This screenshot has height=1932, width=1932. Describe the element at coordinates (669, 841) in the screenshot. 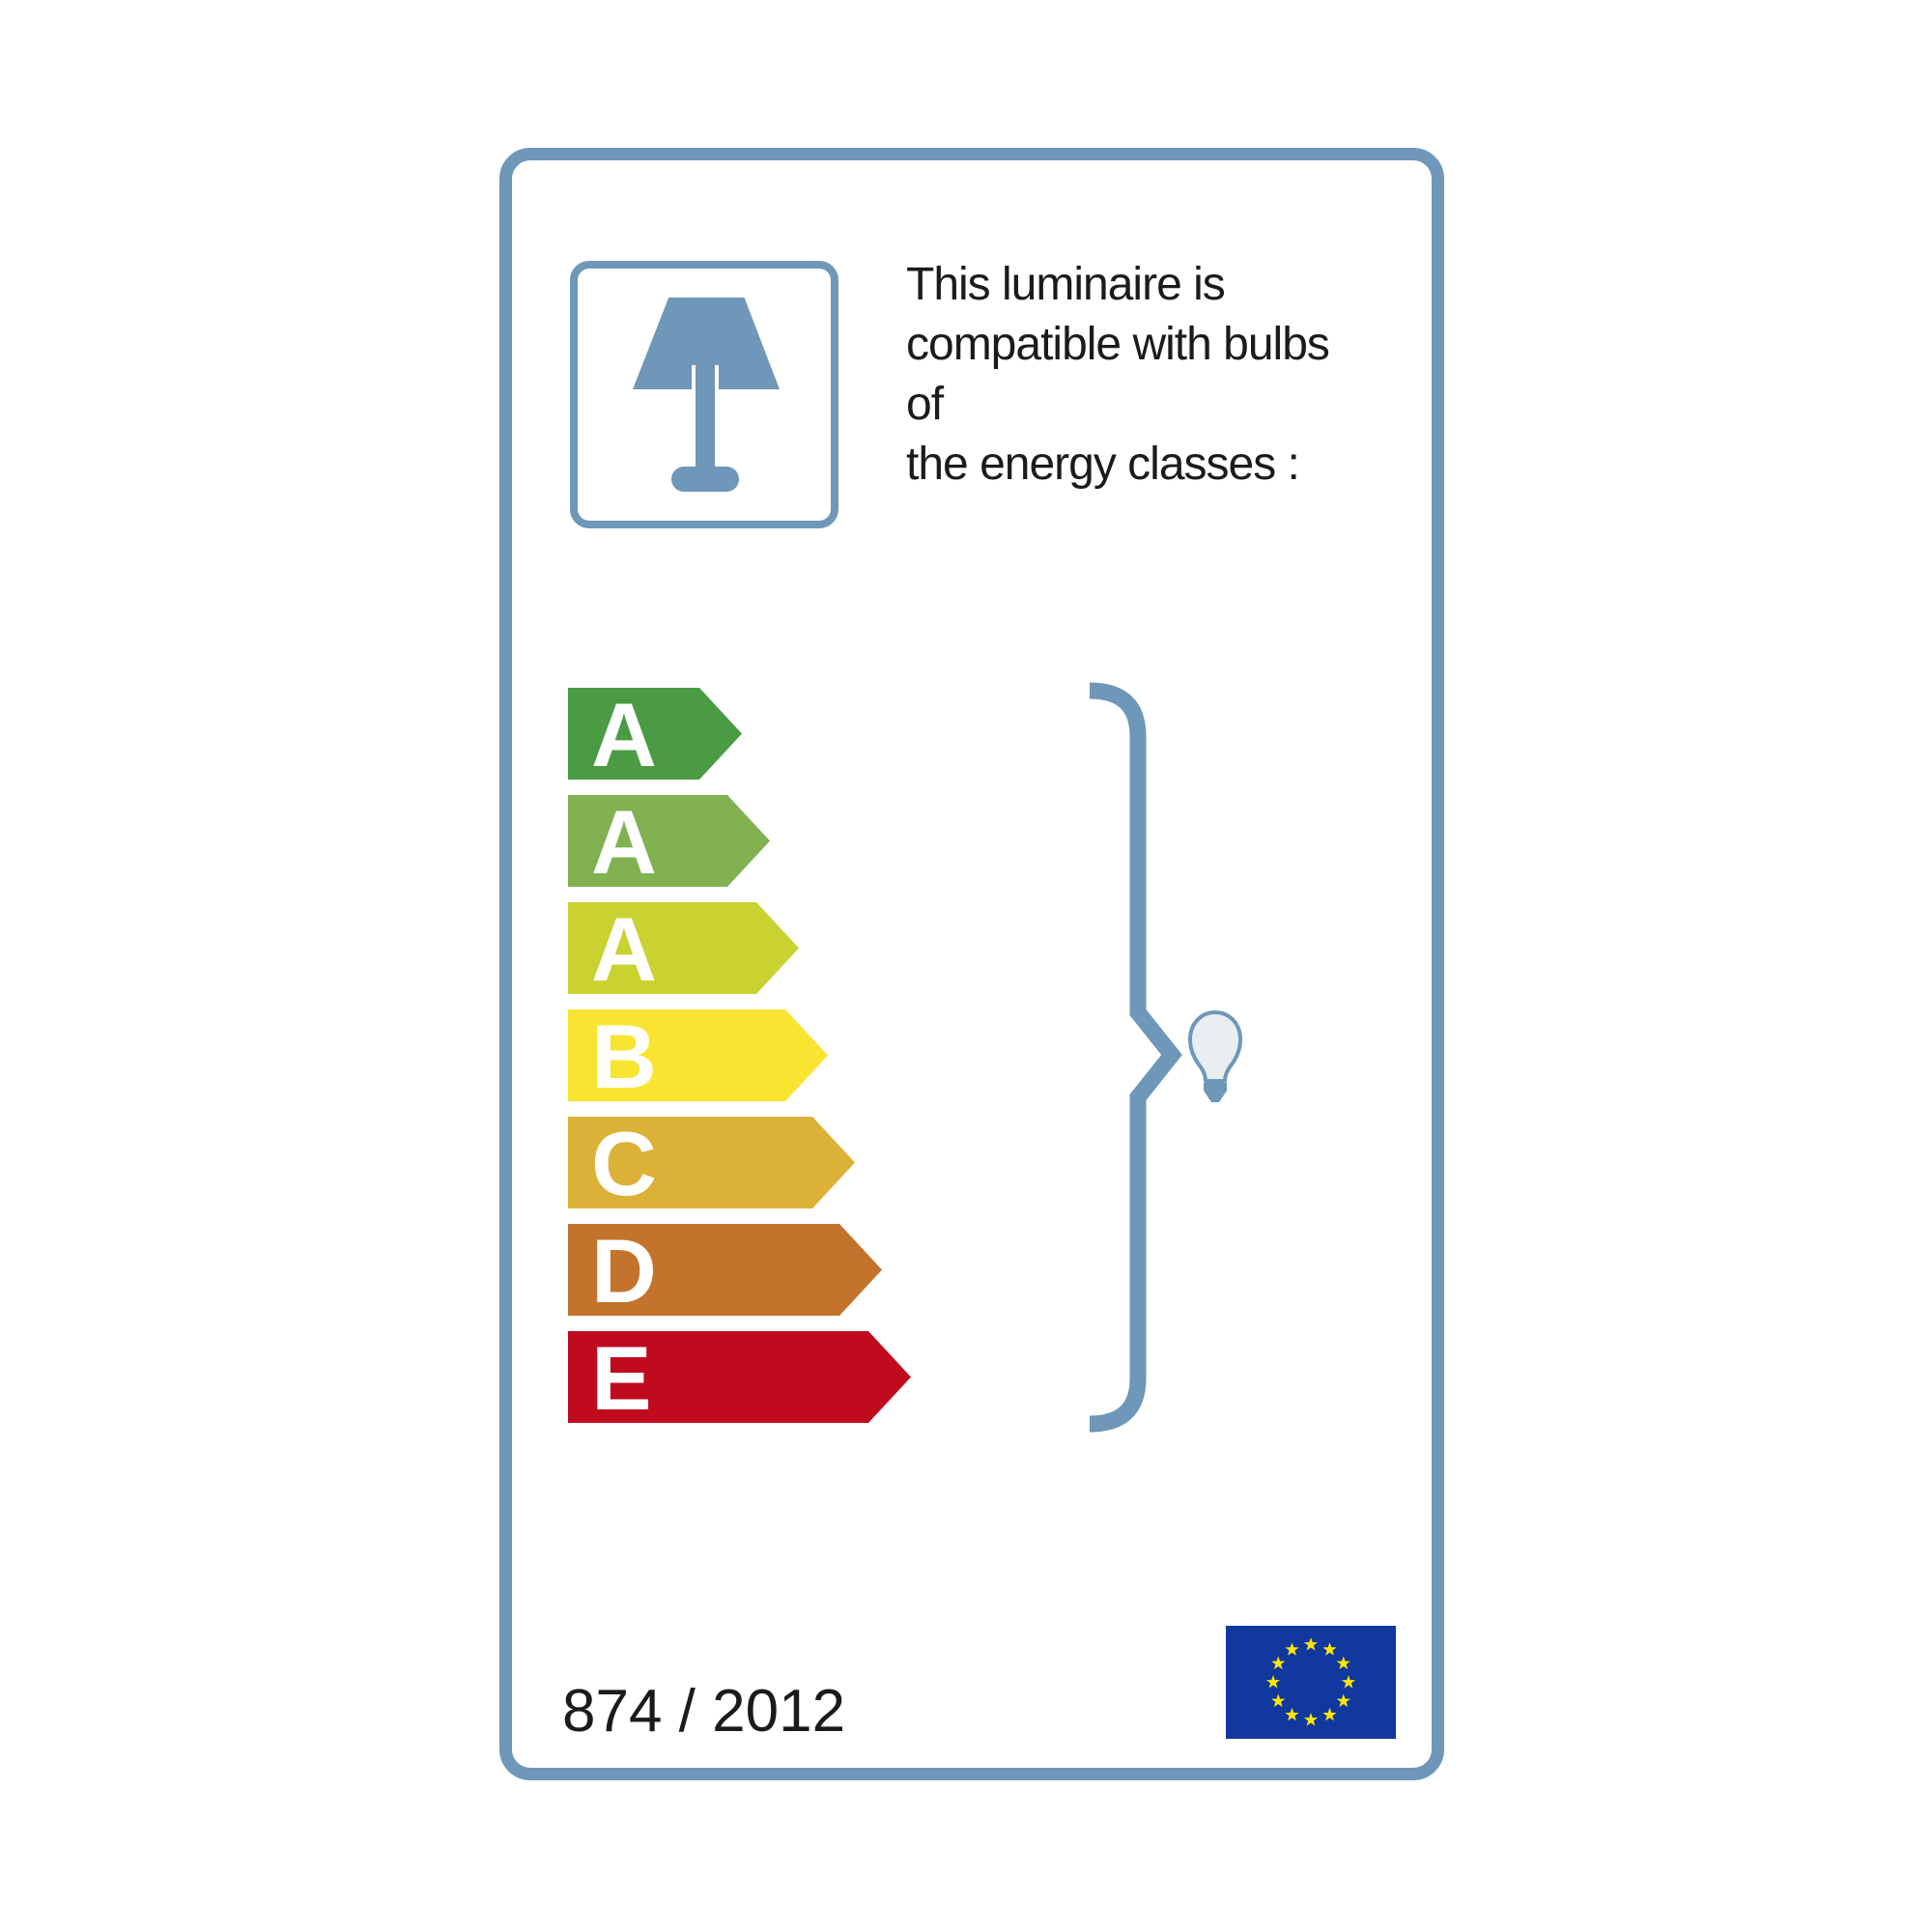

I see `energy-class-arrow-2: A` at that location.